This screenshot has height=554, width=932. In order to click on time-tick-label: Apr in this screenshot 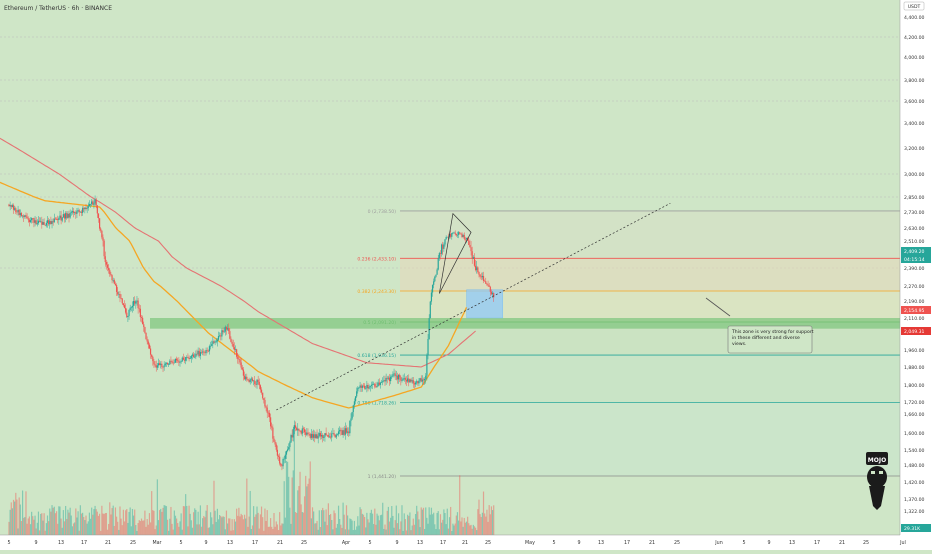, I will do `click(346, 543)`.